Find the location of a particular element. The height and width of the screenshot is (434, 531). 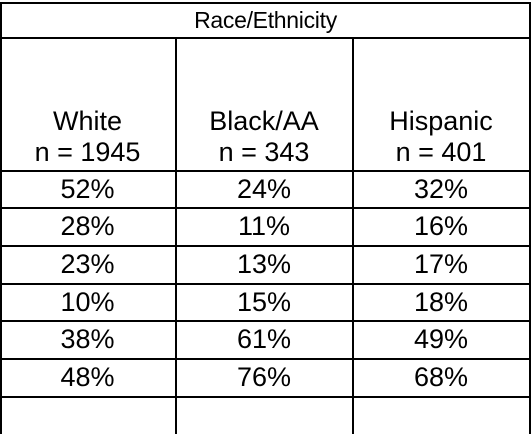

table-cell: 24% is located at coordinates (264, 188).